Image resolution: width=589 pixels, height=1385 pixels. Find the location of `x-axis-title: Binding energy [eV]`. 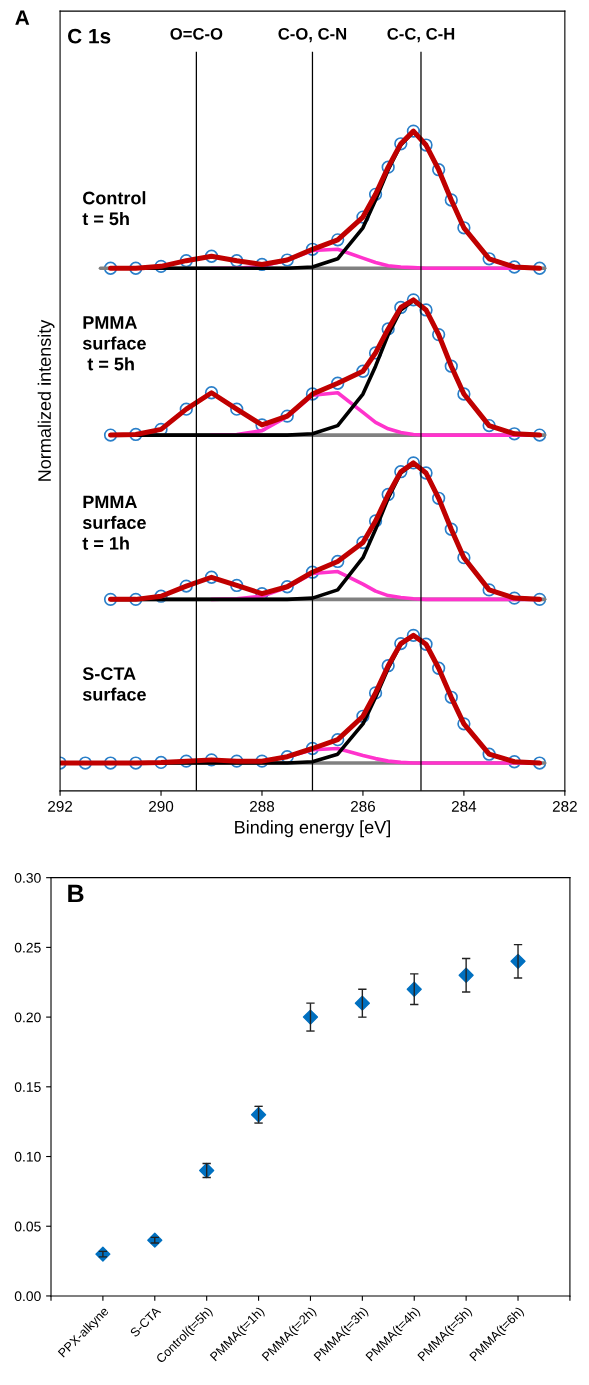

x-axis-title: Binding energy [eV] is located at coordinates (312, 829).